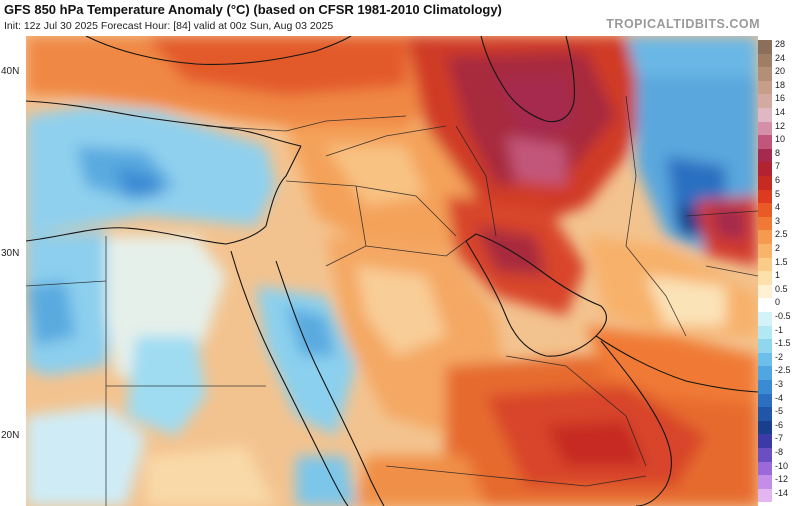 The height and width of the screenshot is (506, 800). I want to click on colorbar-label: 5, so click(778, 193).